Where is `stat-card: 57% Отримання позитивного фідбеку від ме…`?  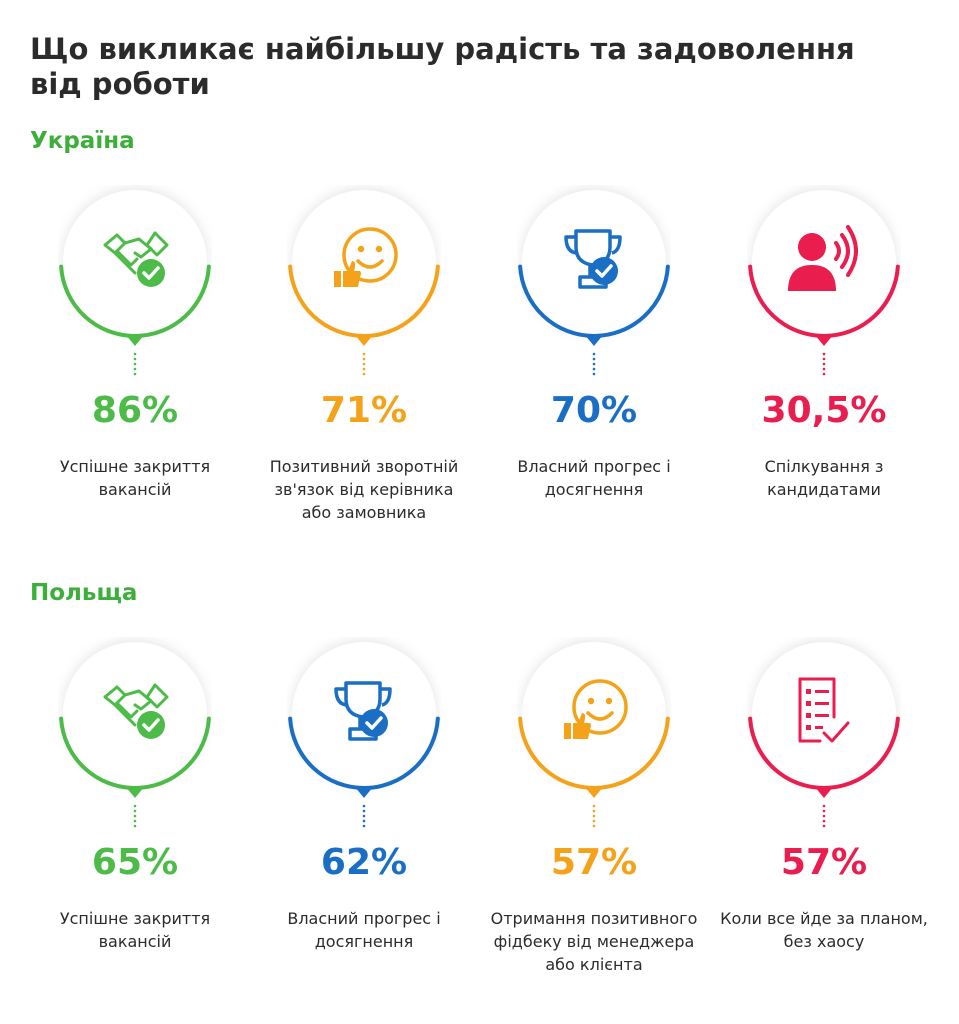 stat-card: 57% Отримання позитивного фідбеку від ме… is located at coordinates (594, 830).